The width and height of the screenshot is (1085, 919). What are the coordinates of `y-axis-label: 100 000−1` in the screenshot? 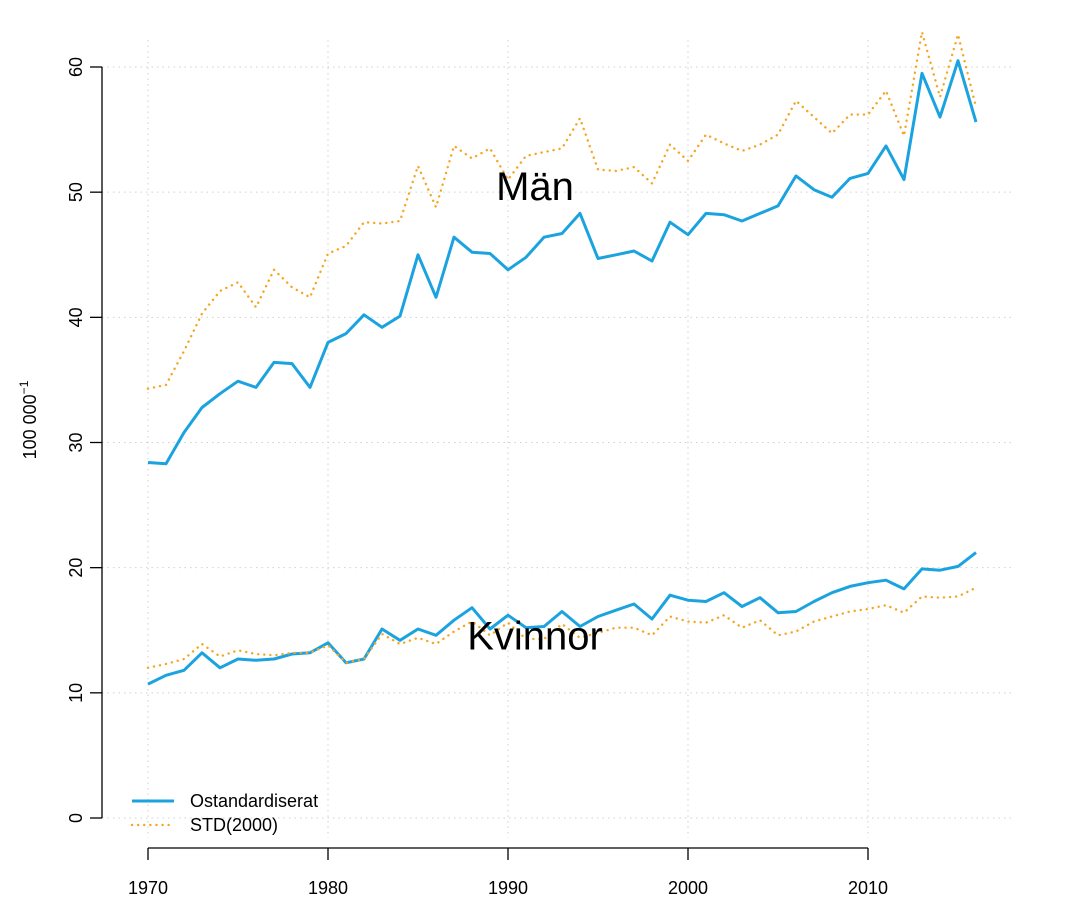 It's located at (28, 419).